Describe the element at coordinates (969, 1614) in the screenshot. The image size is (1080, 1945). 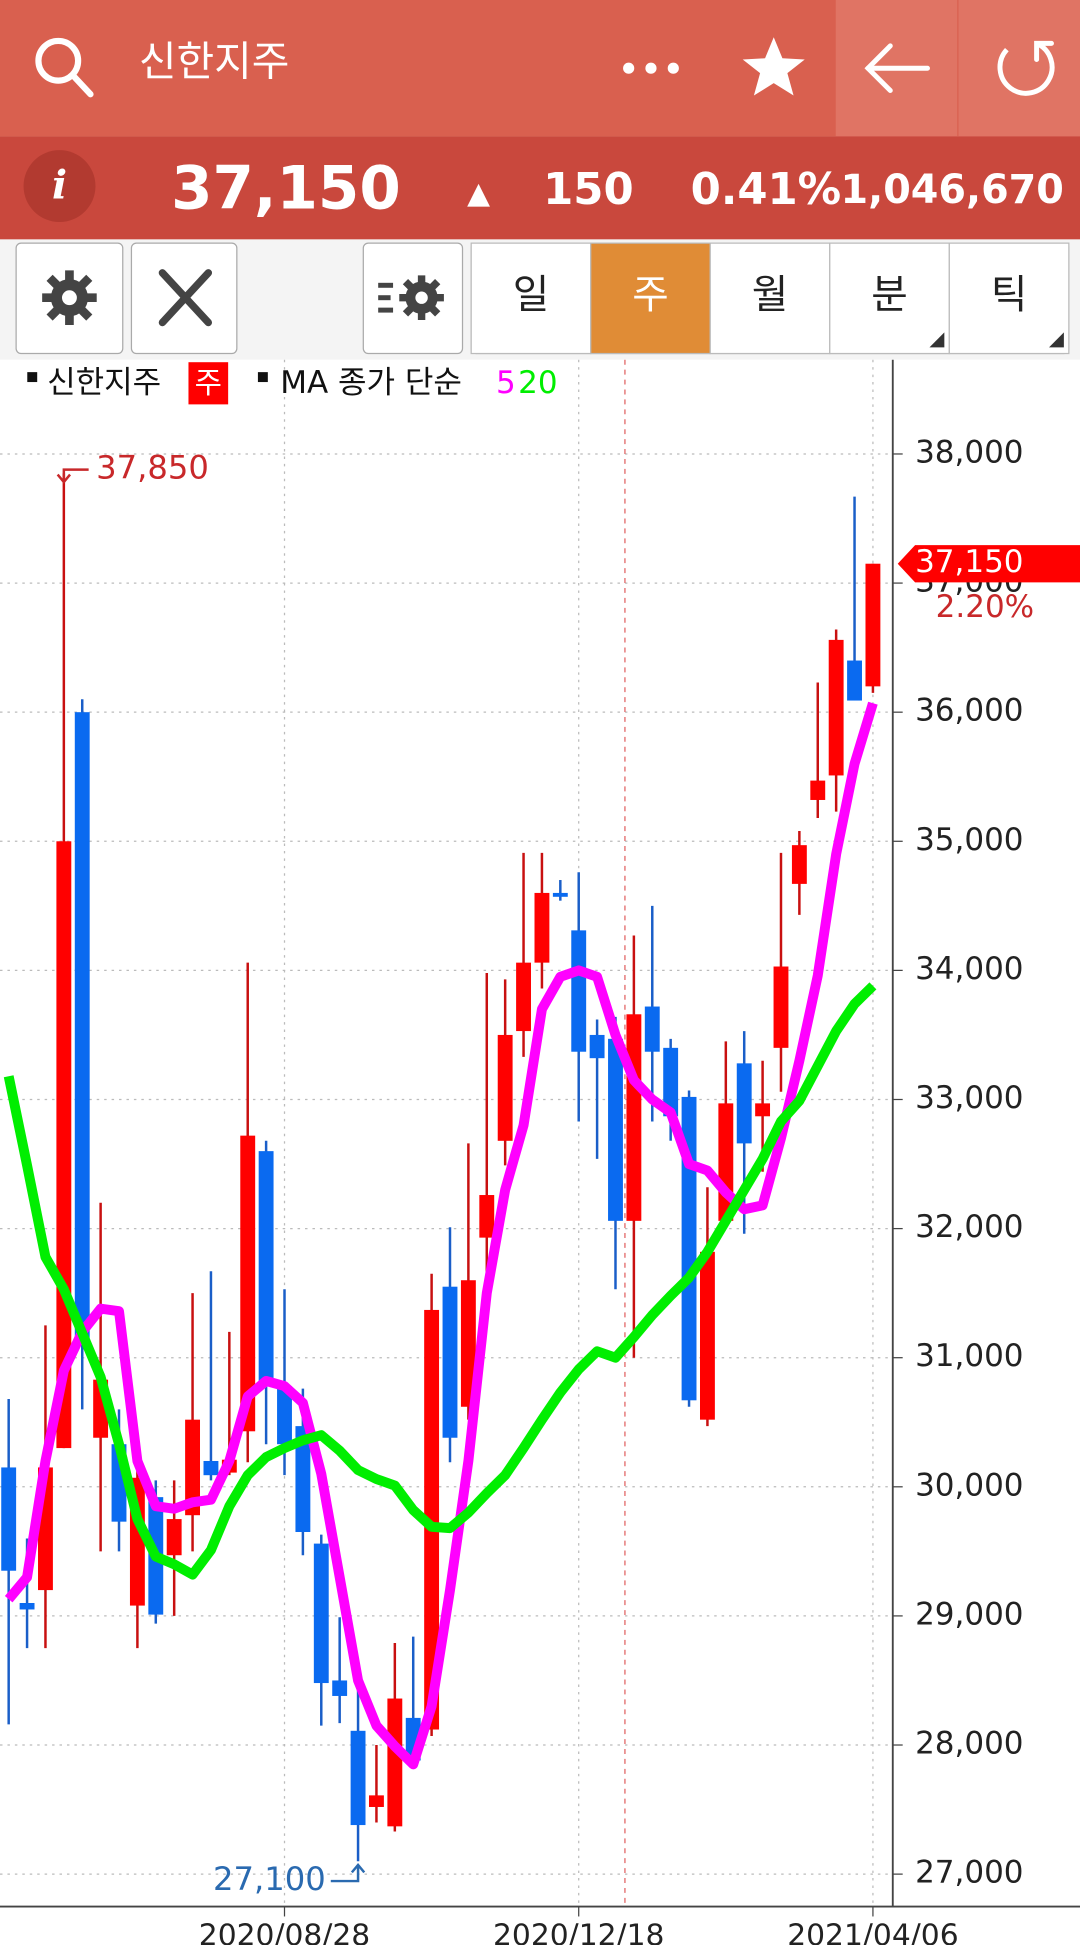
I see `y-tick-label: 29,000` at that location.